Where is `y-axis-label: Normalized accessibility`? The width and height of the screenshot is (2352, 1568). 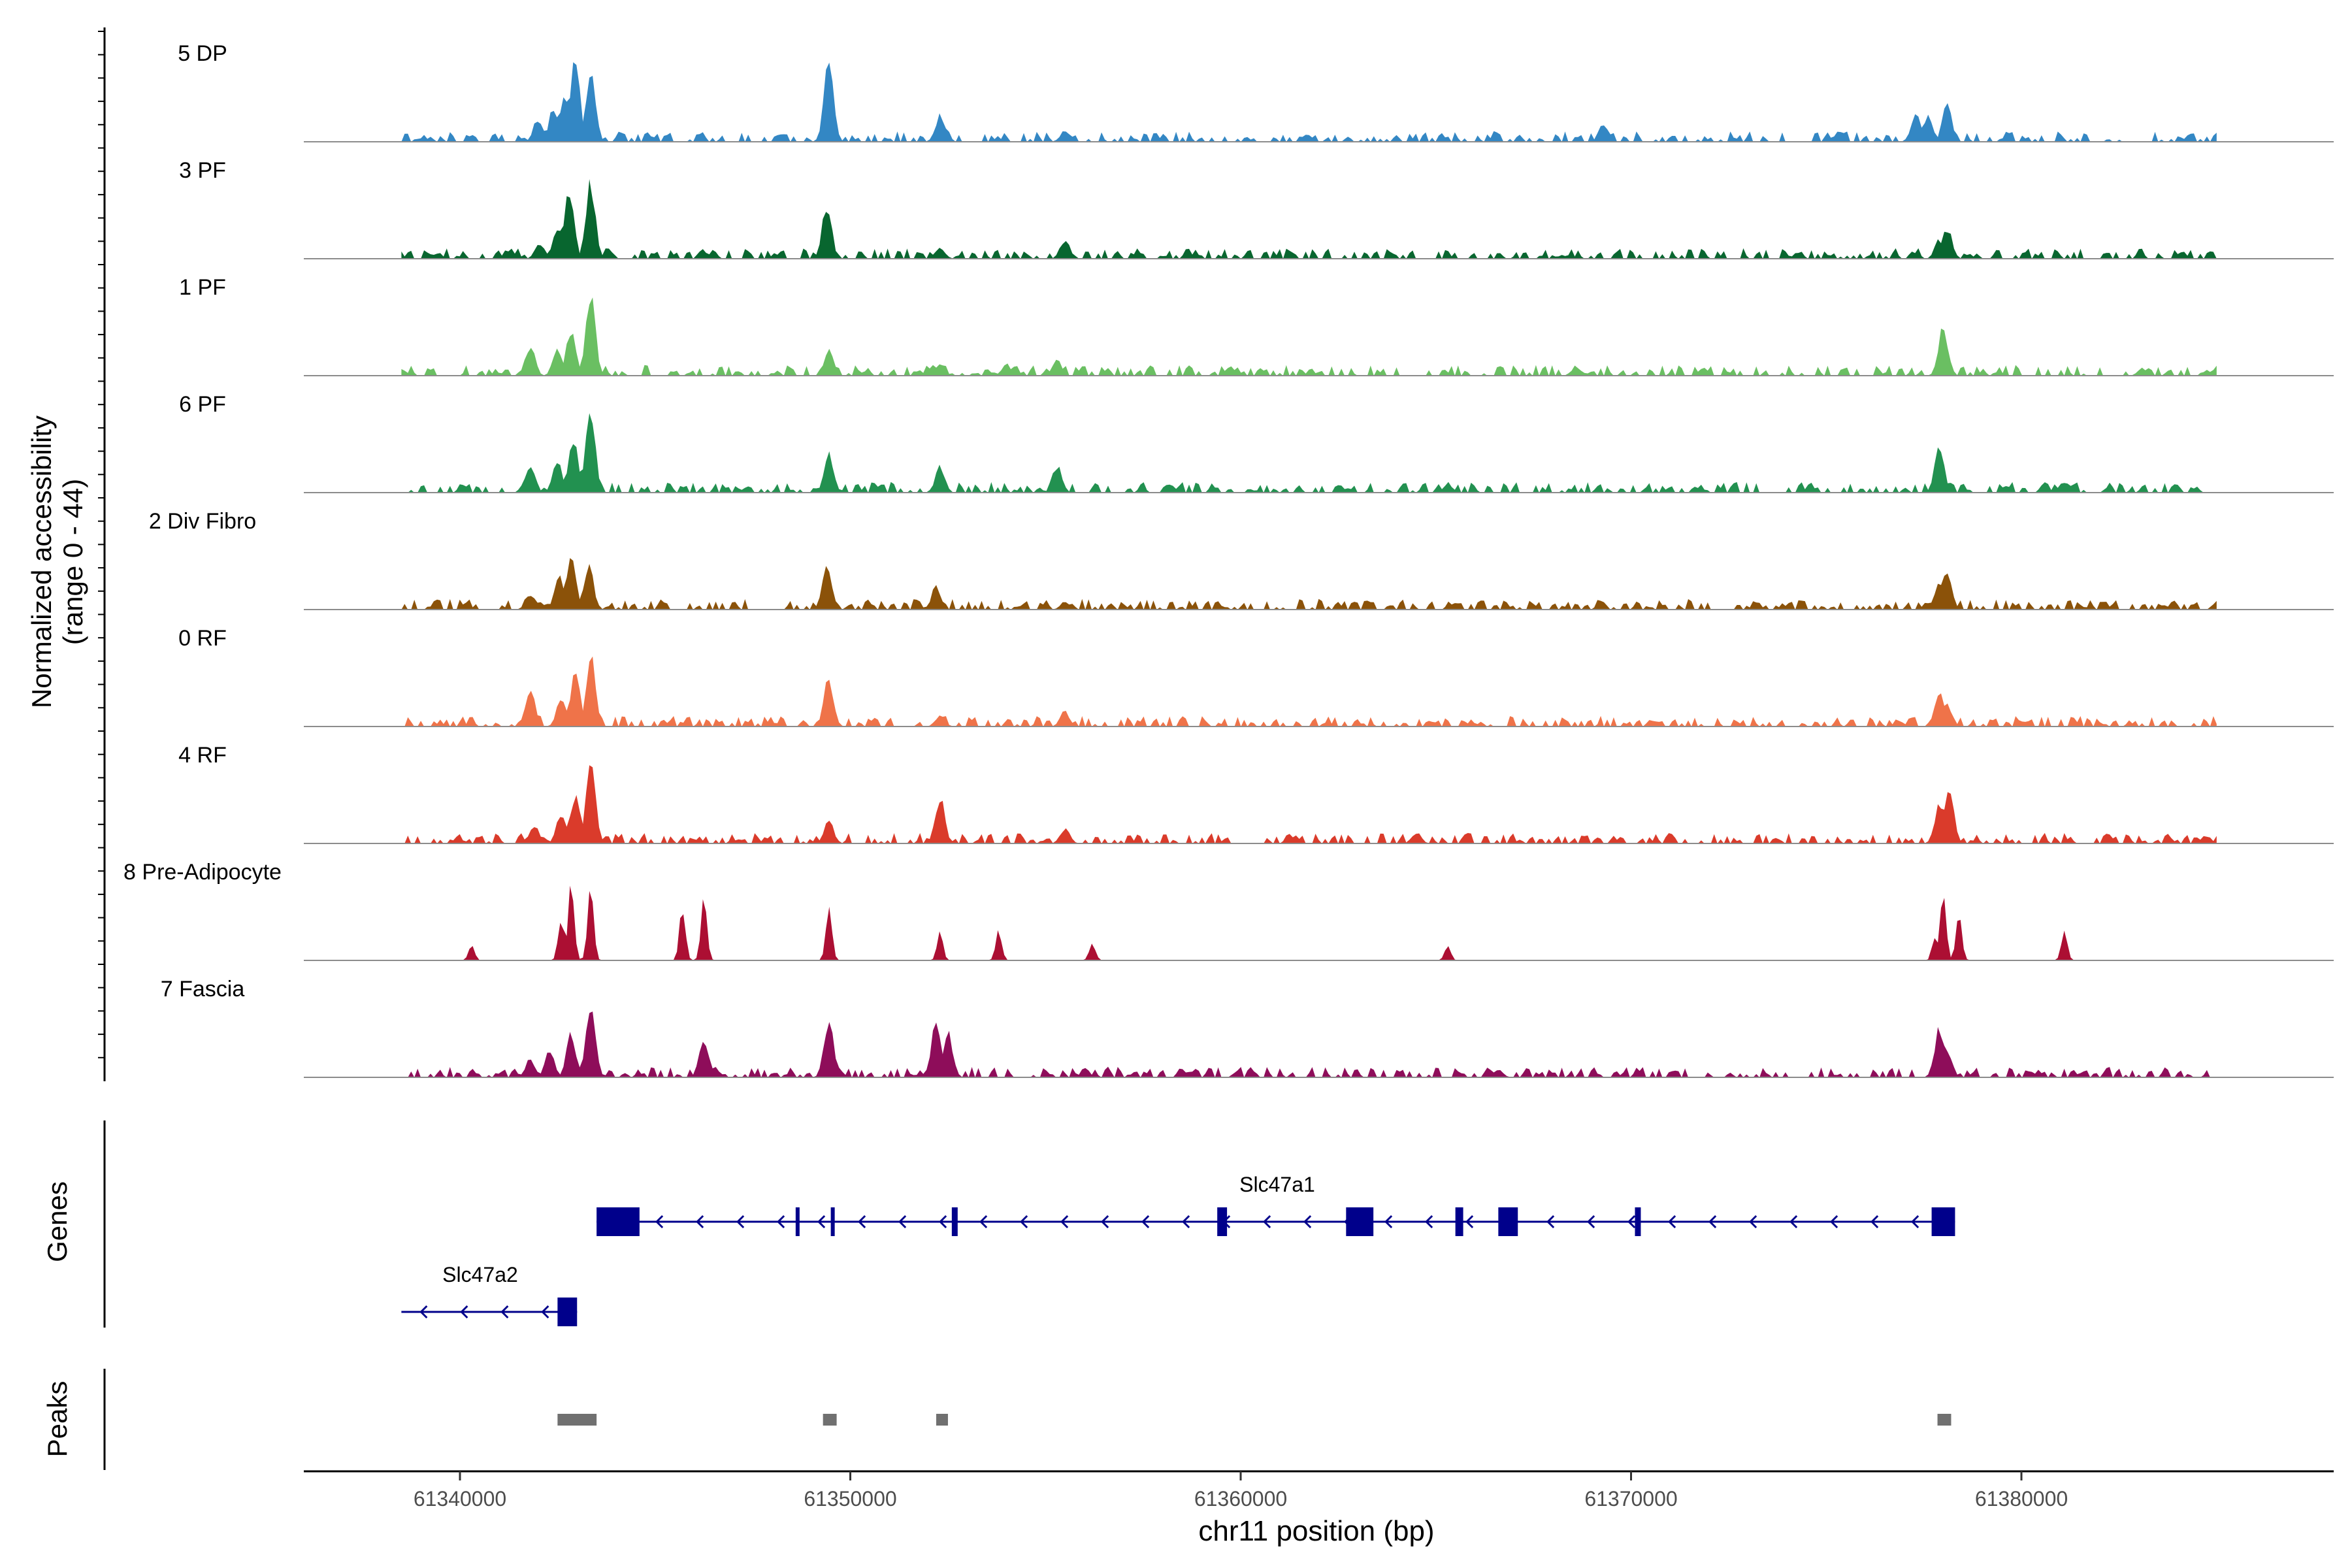
y-axis-label: Normalized accessibility is located at coordinates (41, 562).